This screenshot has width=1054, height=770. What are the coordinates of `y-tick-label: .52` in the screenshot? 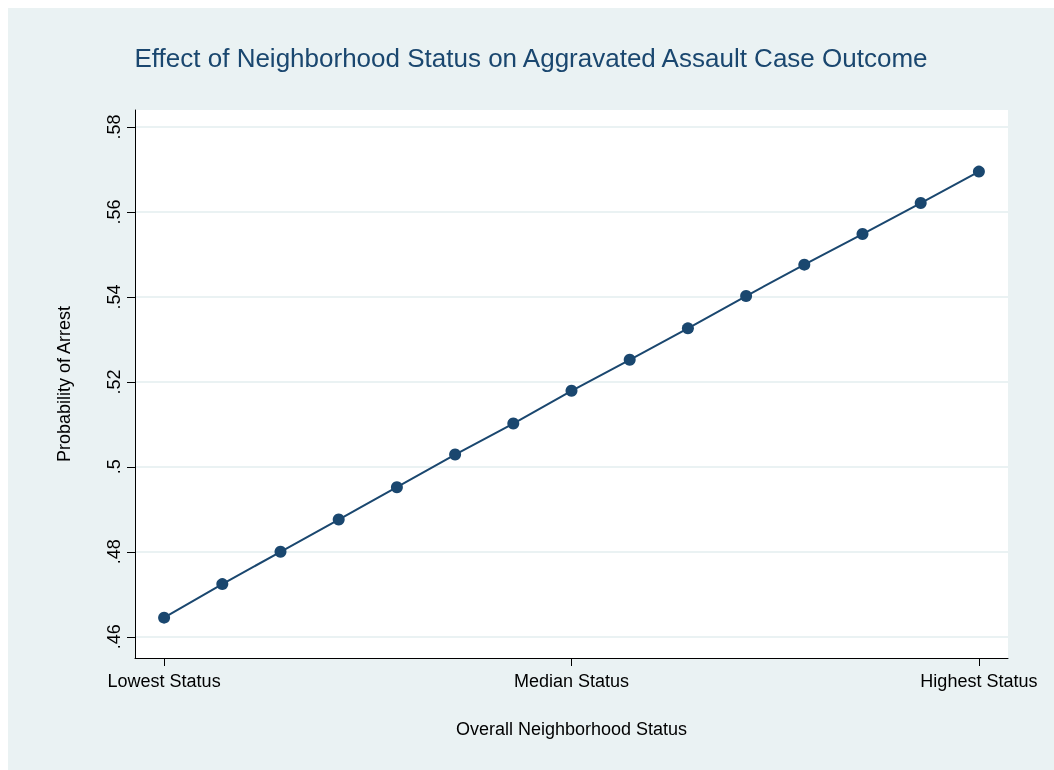 It's located at (114, 382).